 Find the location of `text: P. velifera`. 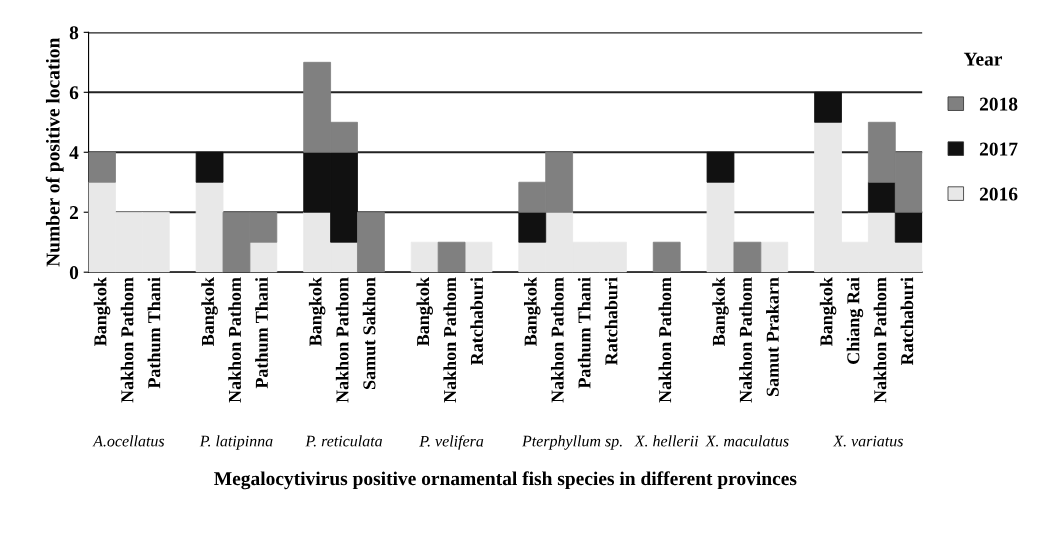

text: P. velifera is located at coordinates (451, 442).